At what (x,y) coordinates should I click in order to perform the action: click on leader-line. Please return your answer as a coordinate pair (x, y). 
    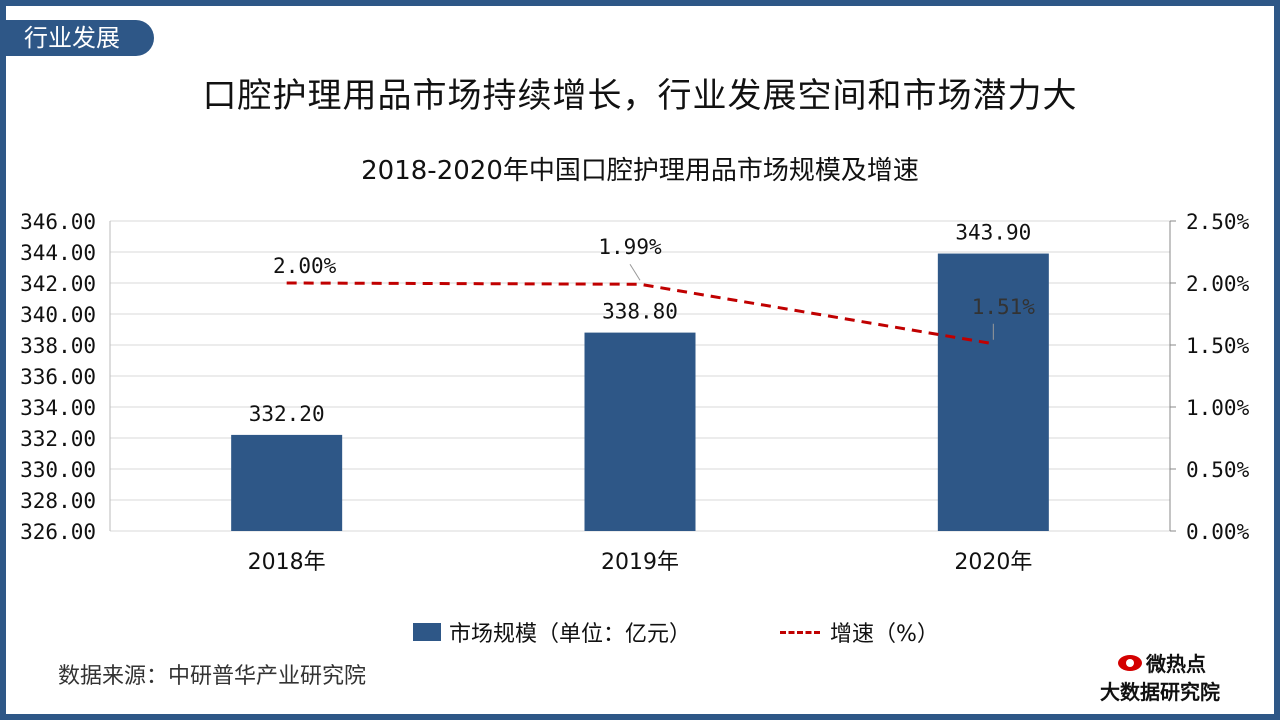
    Looking at the image, I should click on (635, 272).